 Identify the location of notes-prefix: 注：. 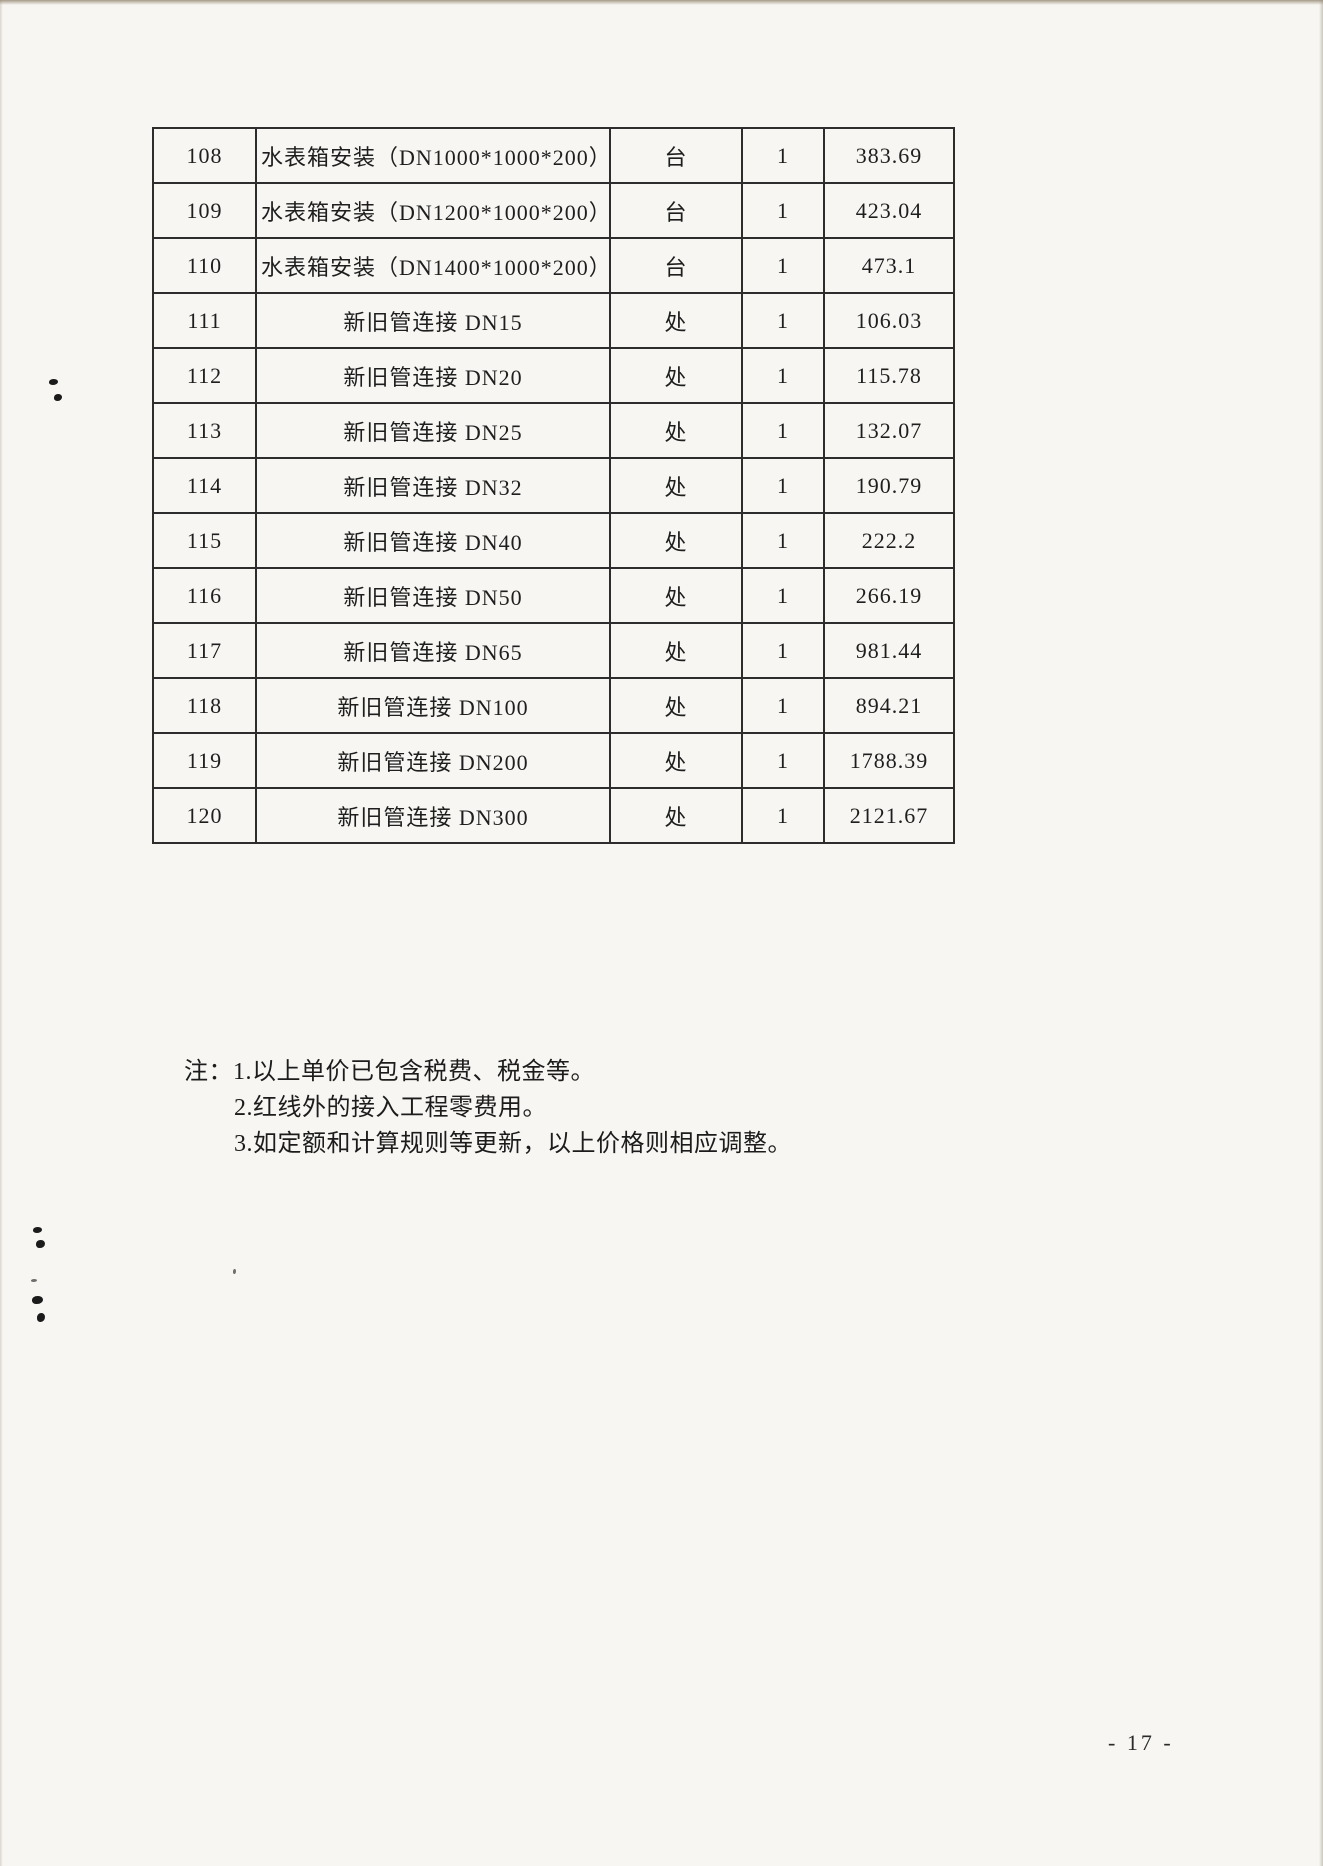
(208, 1072).